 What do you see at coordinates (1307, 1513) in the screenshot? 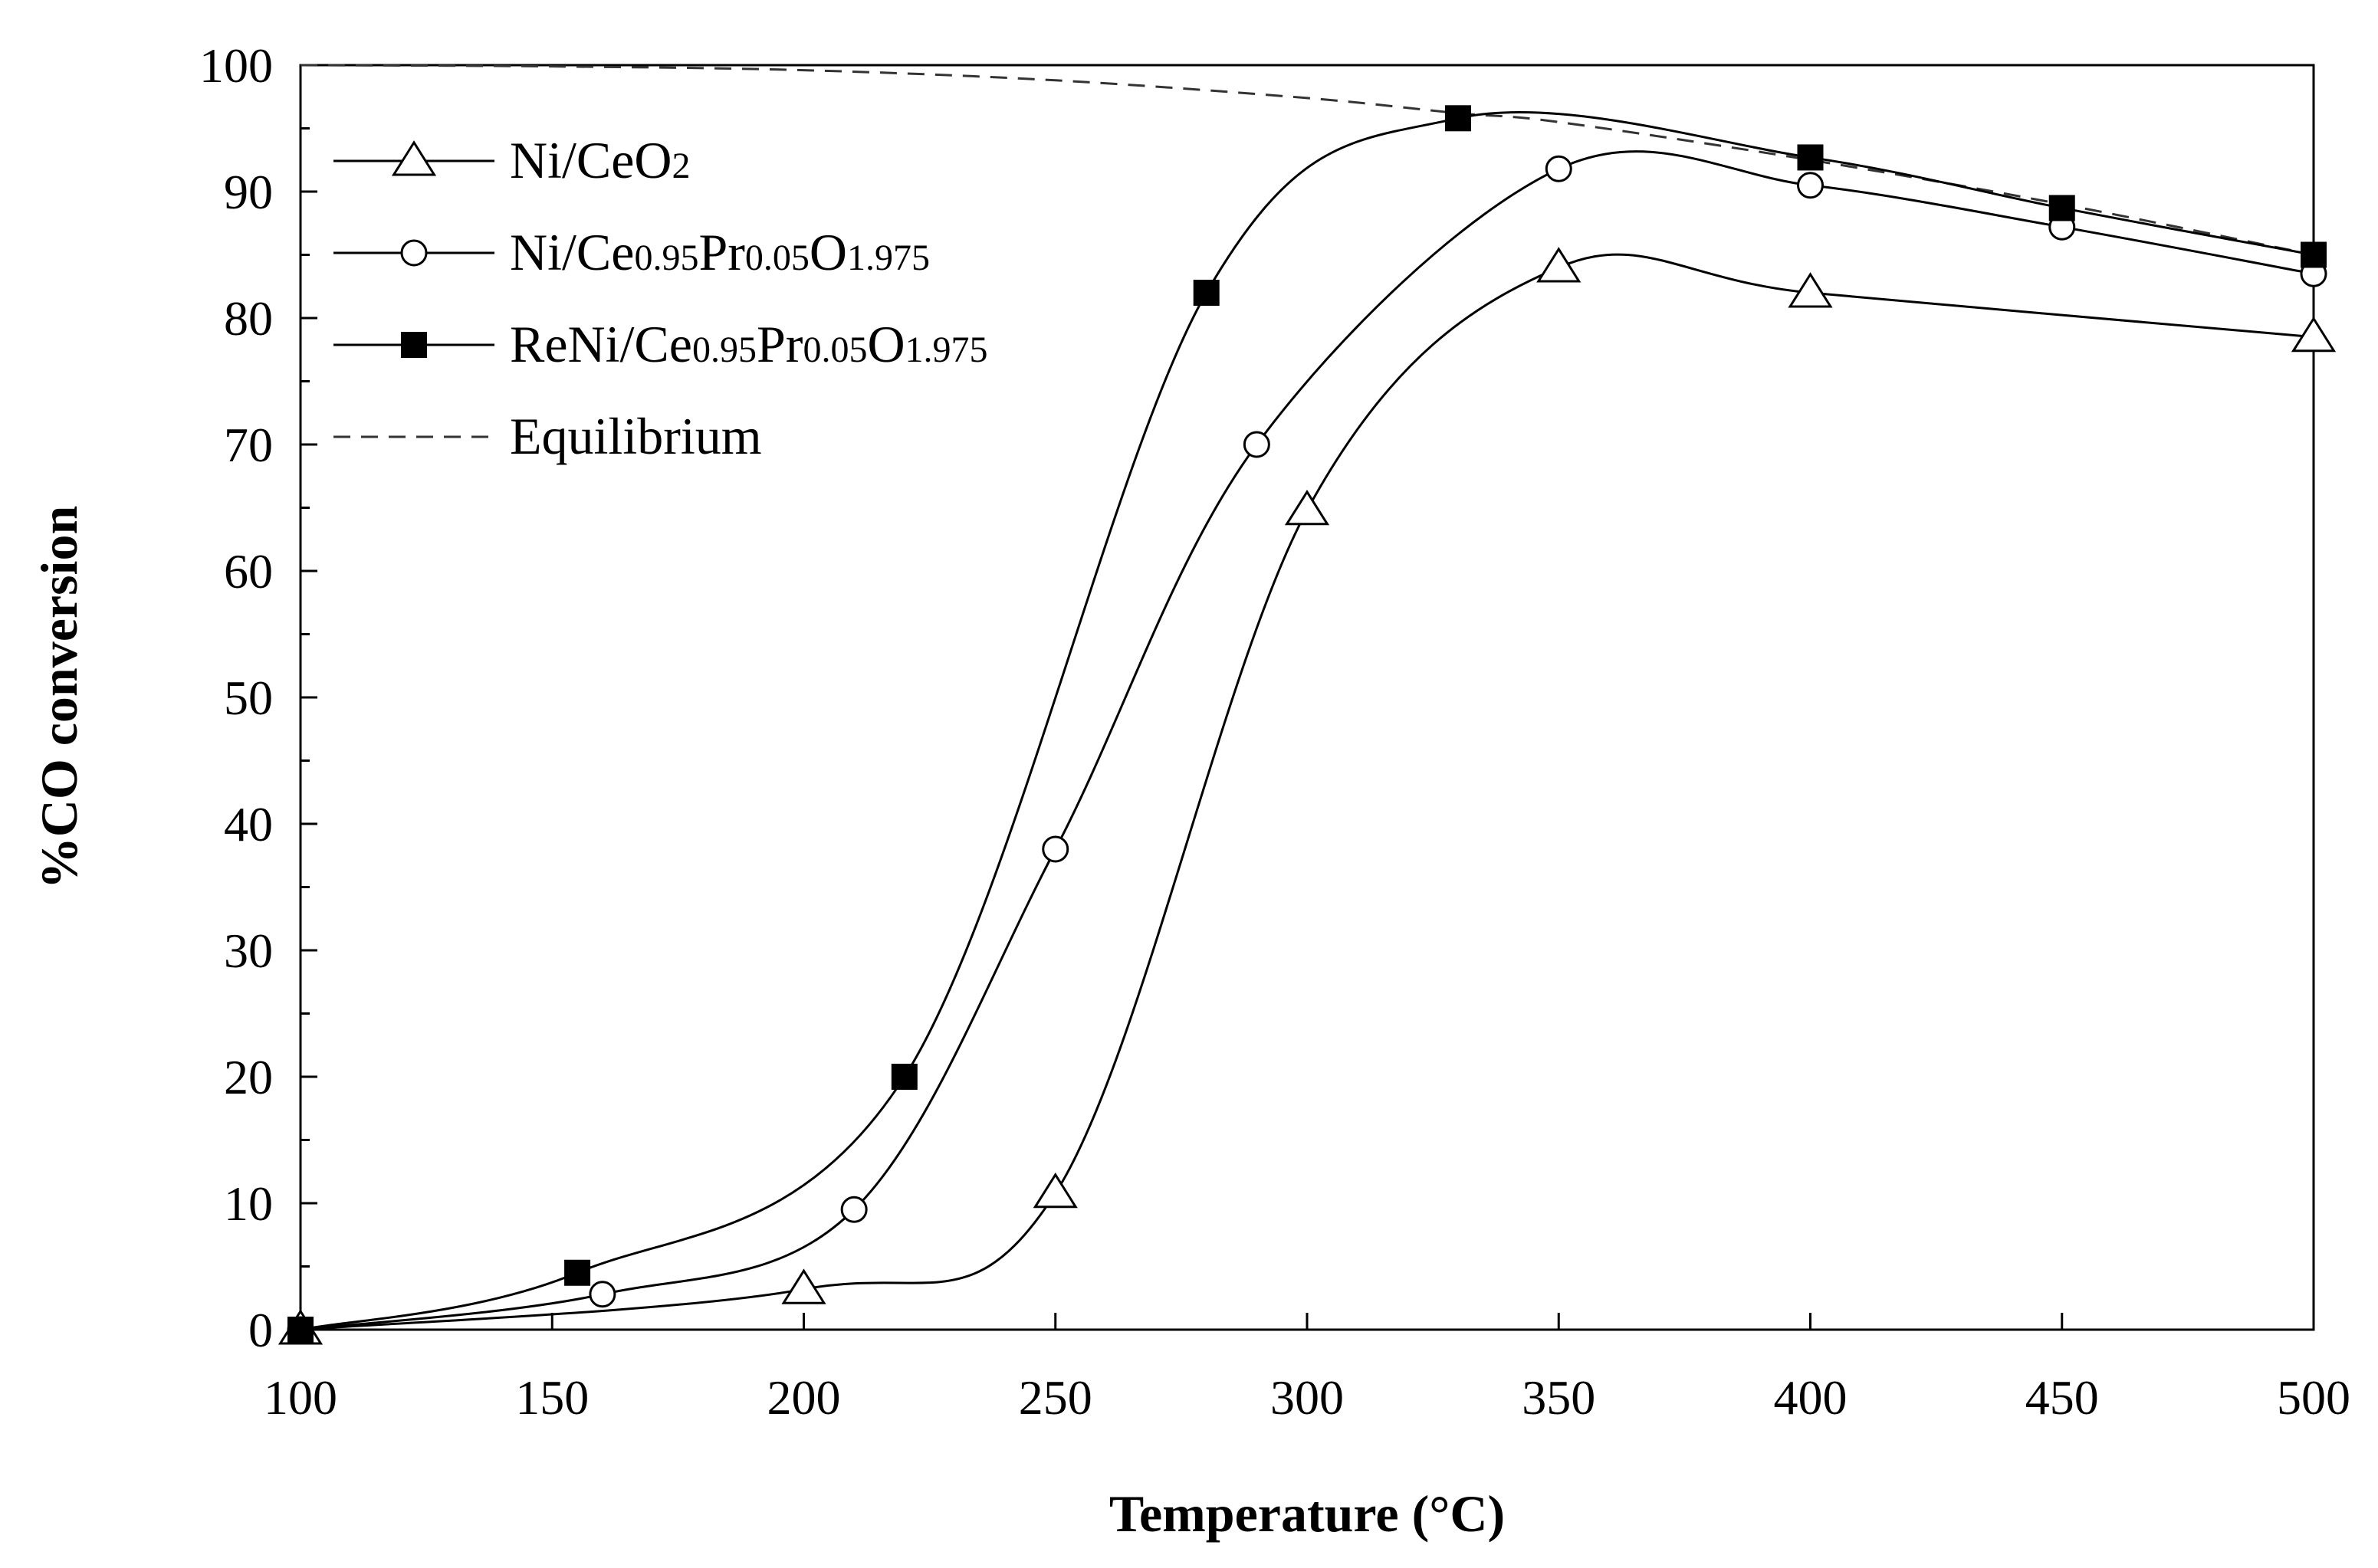
I see `x-axis-title: Temperature (°C)` at bounding box center [1307, 1513].